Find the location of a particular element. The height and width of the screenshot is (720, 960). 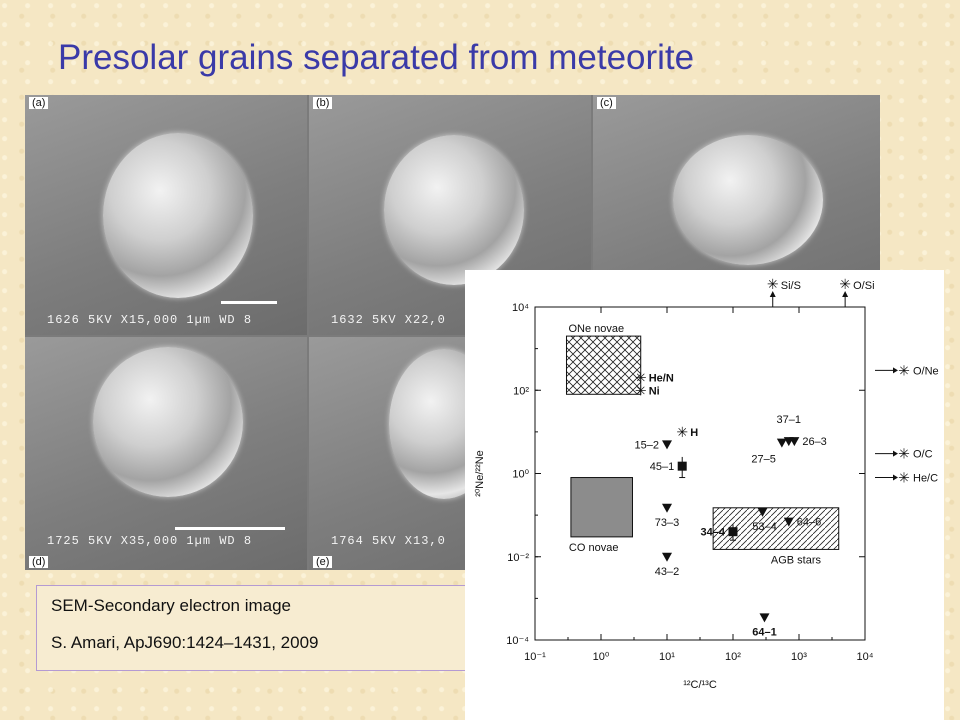

sem-label-b: (b) is located at coordinates (323, 103).